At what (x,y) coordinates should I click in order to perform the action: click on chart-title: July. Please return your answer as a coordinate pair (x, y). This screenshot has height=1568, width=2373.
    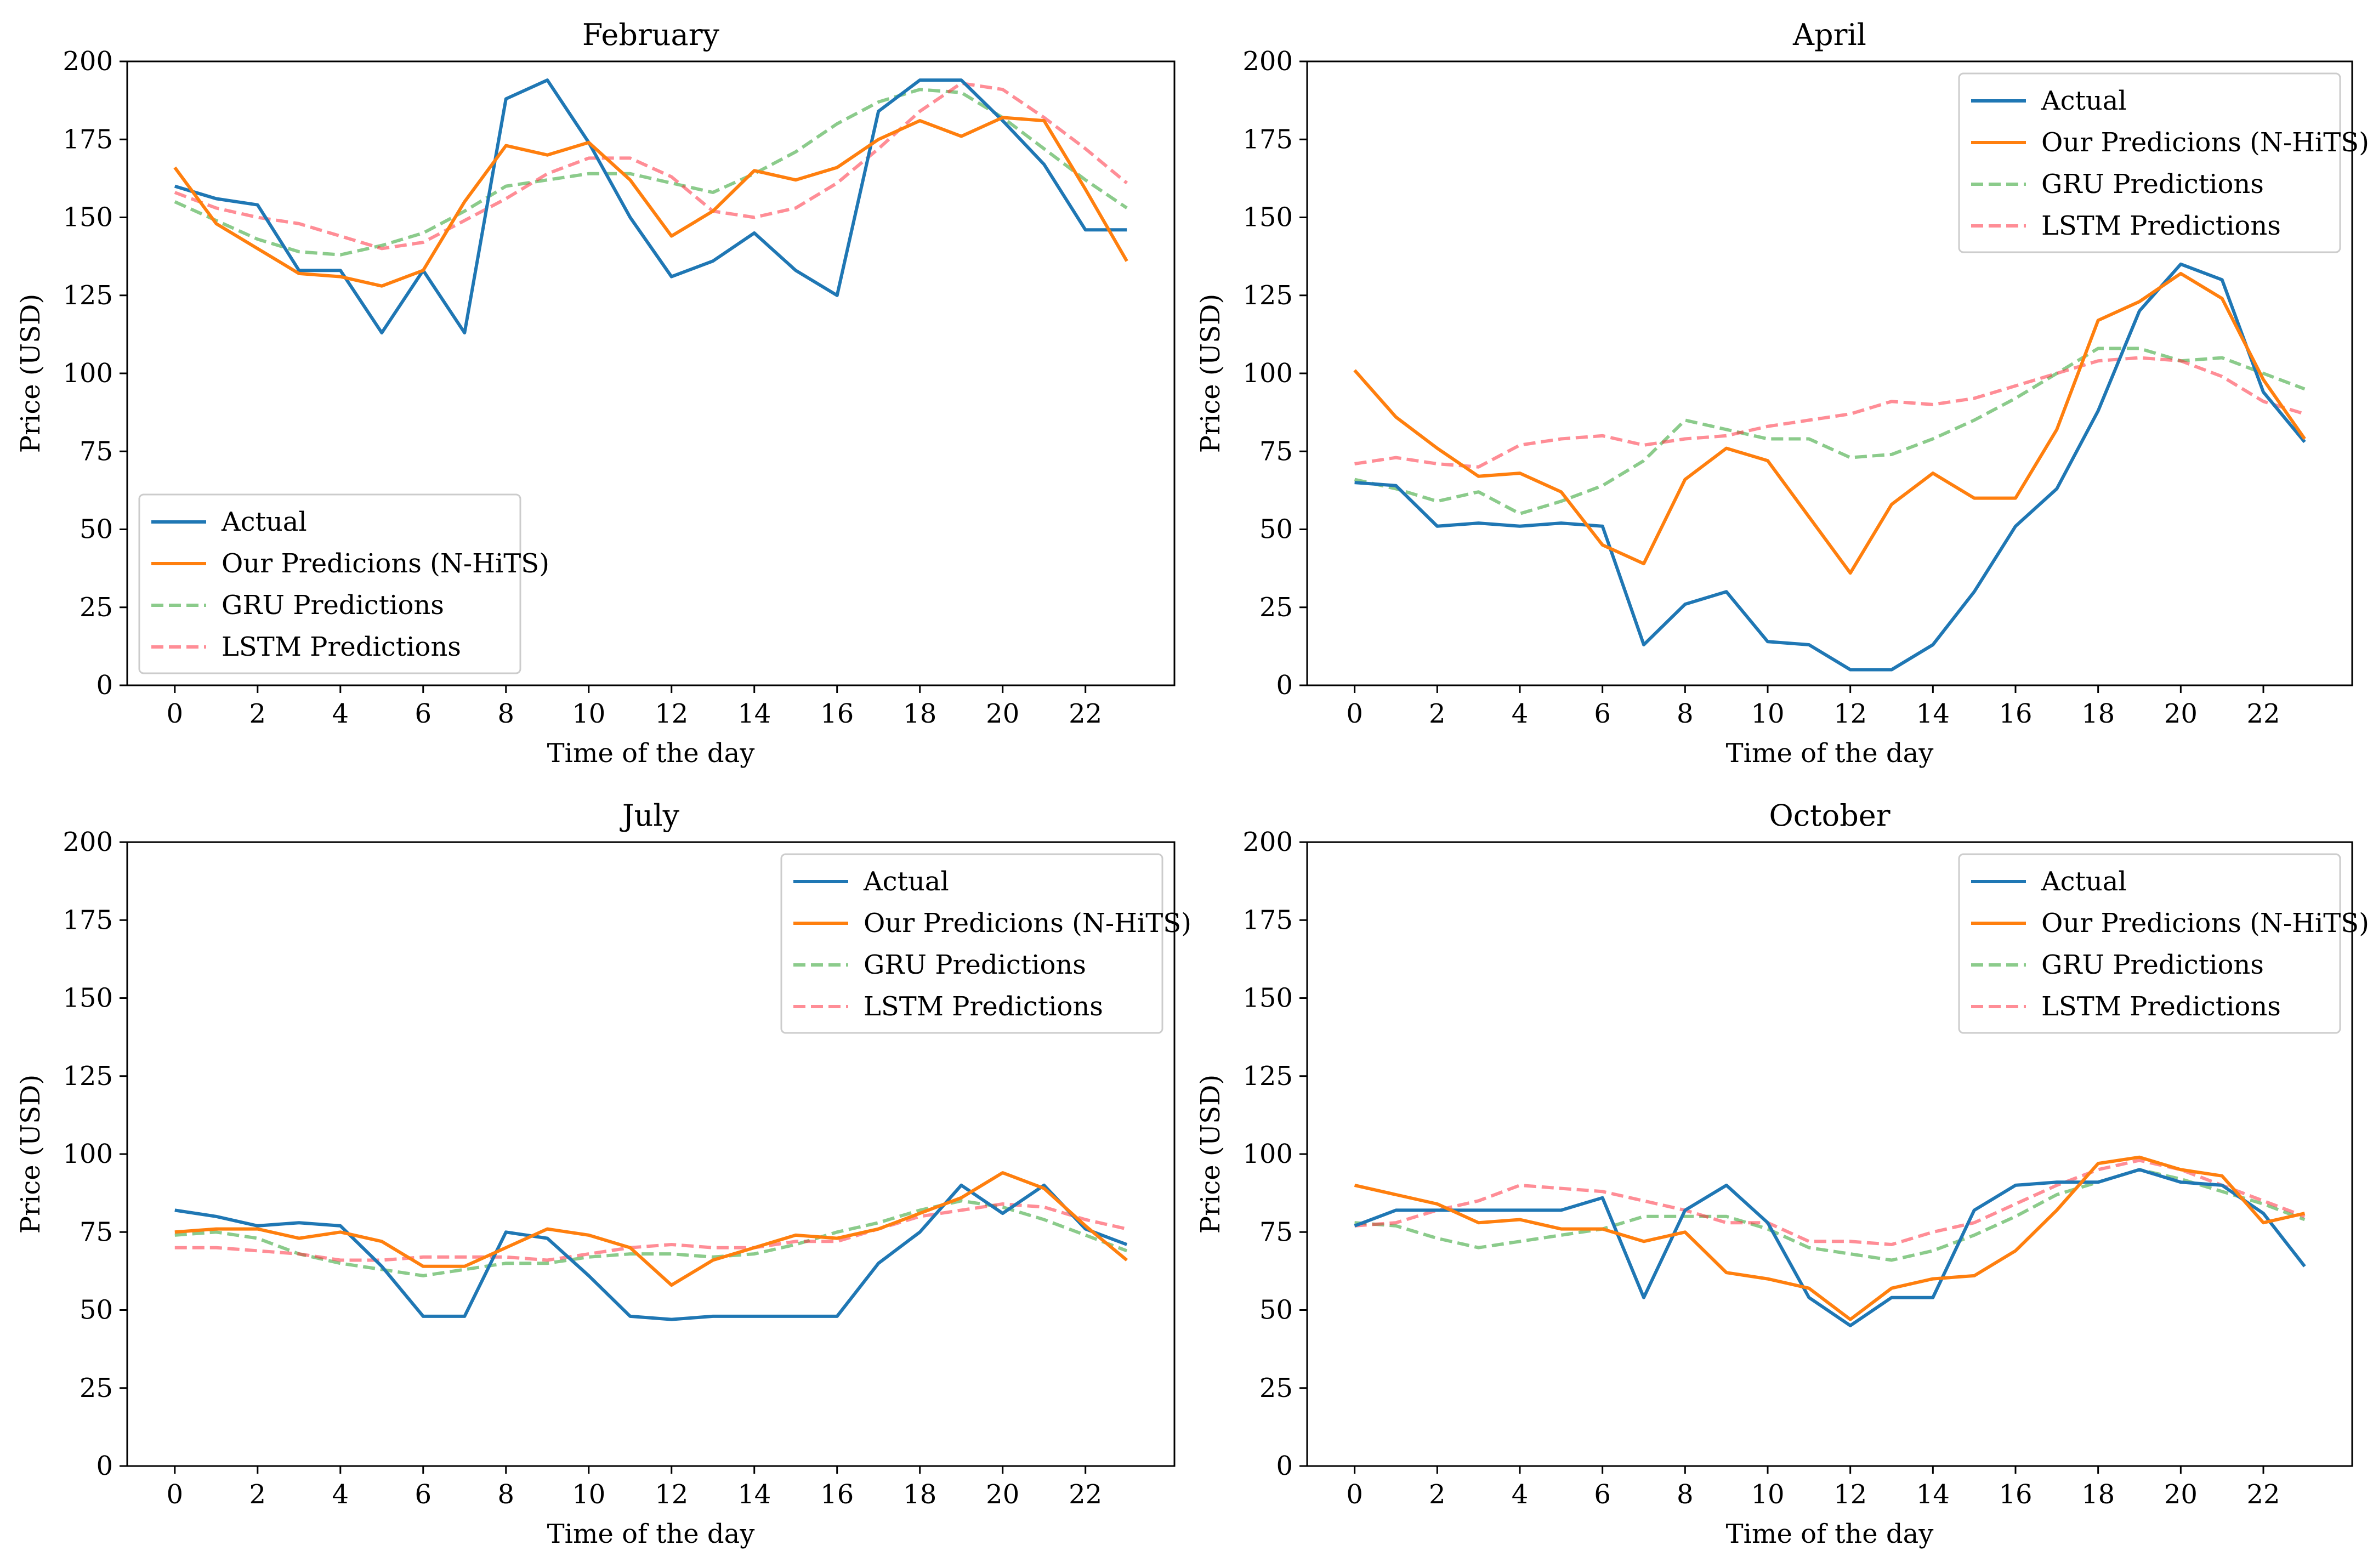
    Looking at the image, I should click on (650, 815).